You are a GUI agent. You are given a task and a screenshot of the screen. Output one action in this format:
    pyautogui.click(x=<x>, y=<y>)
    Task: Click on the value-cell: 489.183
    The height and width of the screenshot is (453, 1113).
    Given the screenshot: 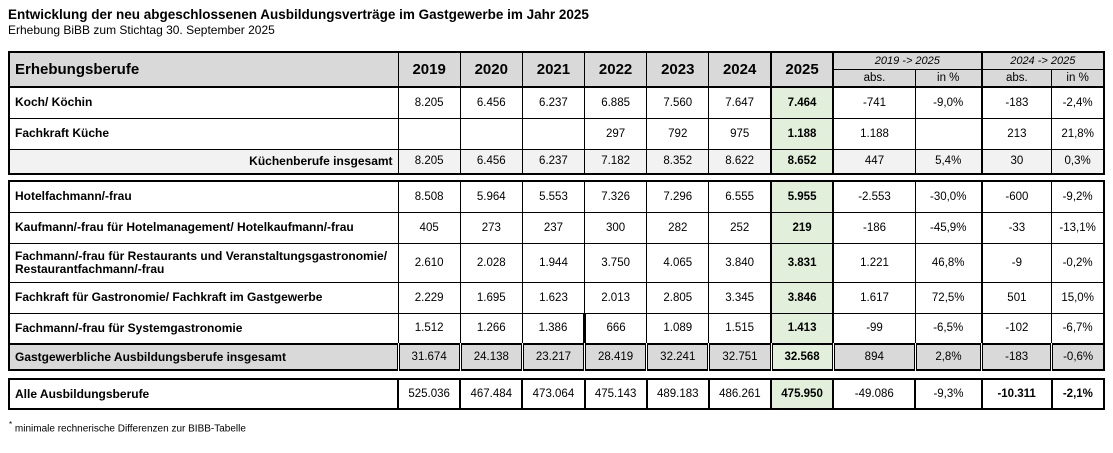 What is the action you would take?
    pyautogui.click(x=677, y=394)
    